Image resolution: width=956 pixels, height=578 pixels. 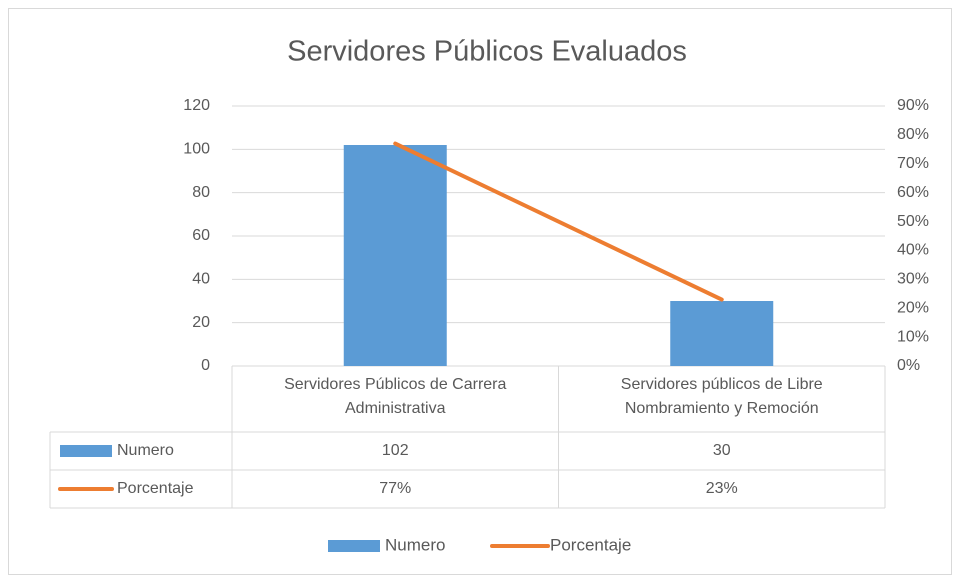 What do you see at coordinates (913, 134) in the screenshot?
I see `y2-tick-label: 80%` at bounding box center [913, 134].